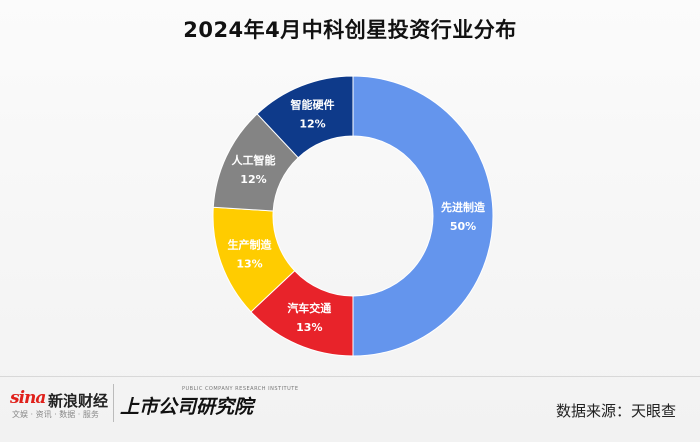  What do you see at coordinates (309, 308) in the screenshot?
I see `slice-label-2: 汽车交通` at bounding box center [309, 308].